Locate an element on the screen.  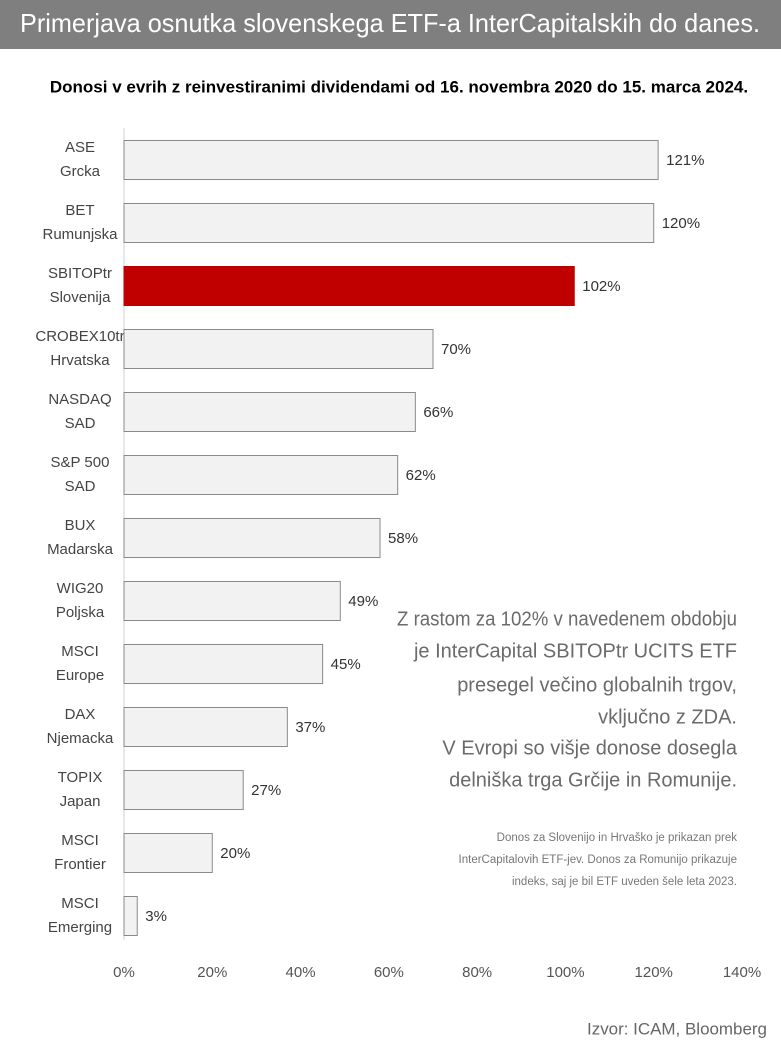
x-tick-label: 80% is located at coordinates (477, 972).